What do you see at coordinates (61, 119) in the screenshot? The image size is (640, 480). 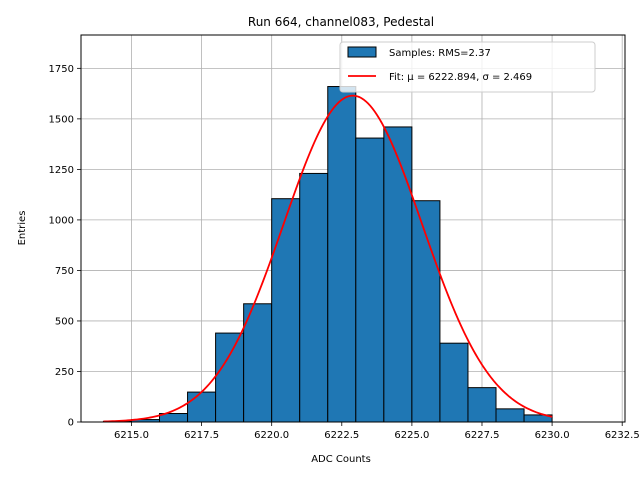 I see `y-tick-label: 1500` at bounding box center [61, 119].